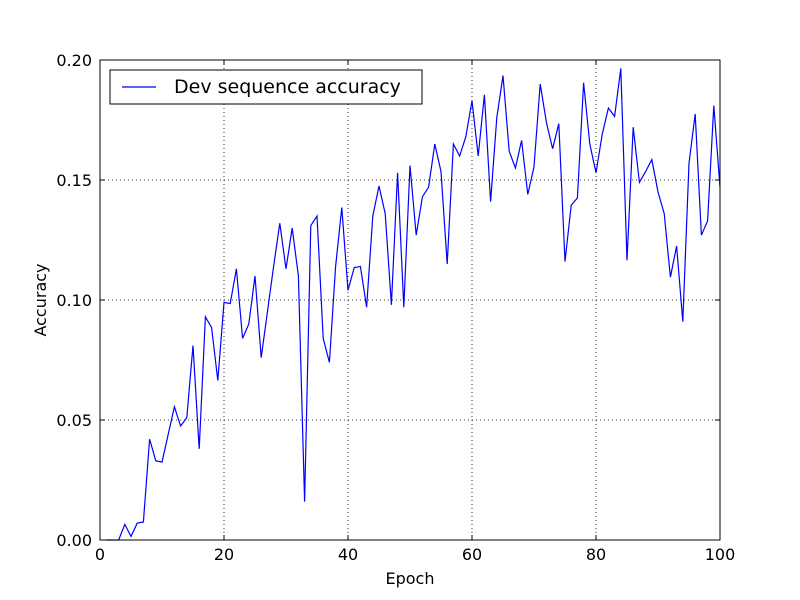 The height and width of the screenshot is (600, 800). I want to click on y-axis-title: Accuracy, so click(40, 299).